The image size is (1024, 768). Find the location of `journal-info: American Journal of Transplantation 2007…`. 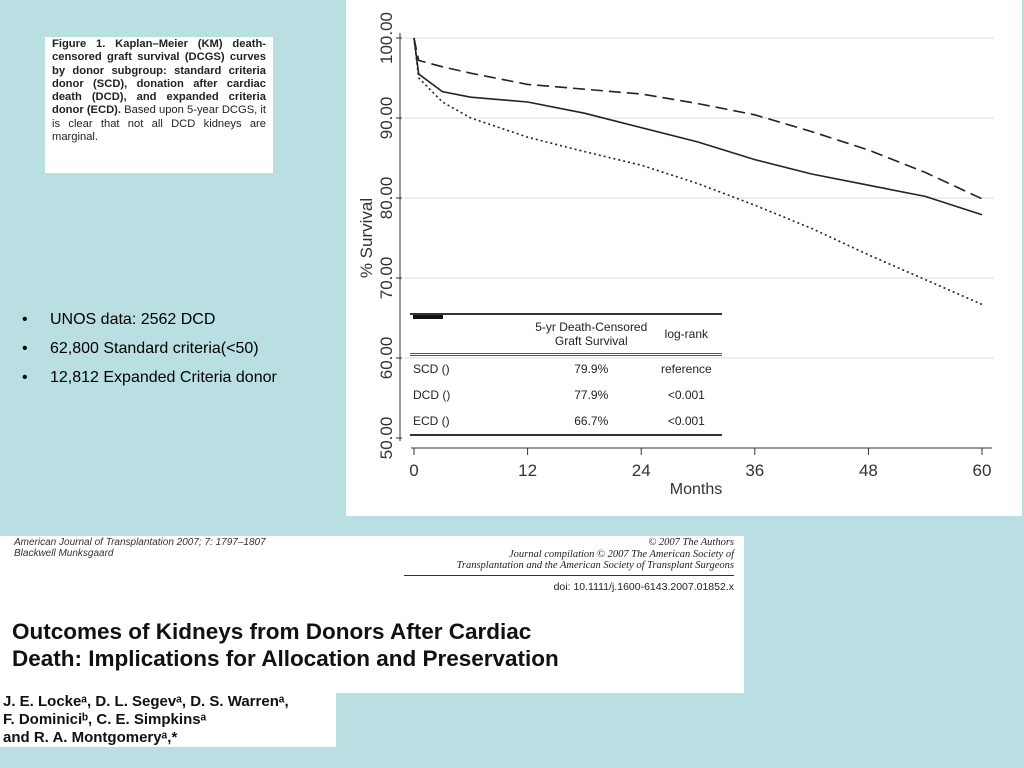

journal-info: American Journal of Transplantation 2007… is located at coordinates (140, 548).